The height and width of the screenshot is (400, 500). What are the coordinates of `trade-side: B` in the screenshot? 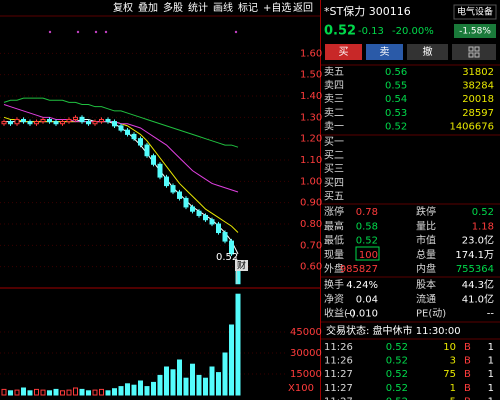 It's located at (467, 388).